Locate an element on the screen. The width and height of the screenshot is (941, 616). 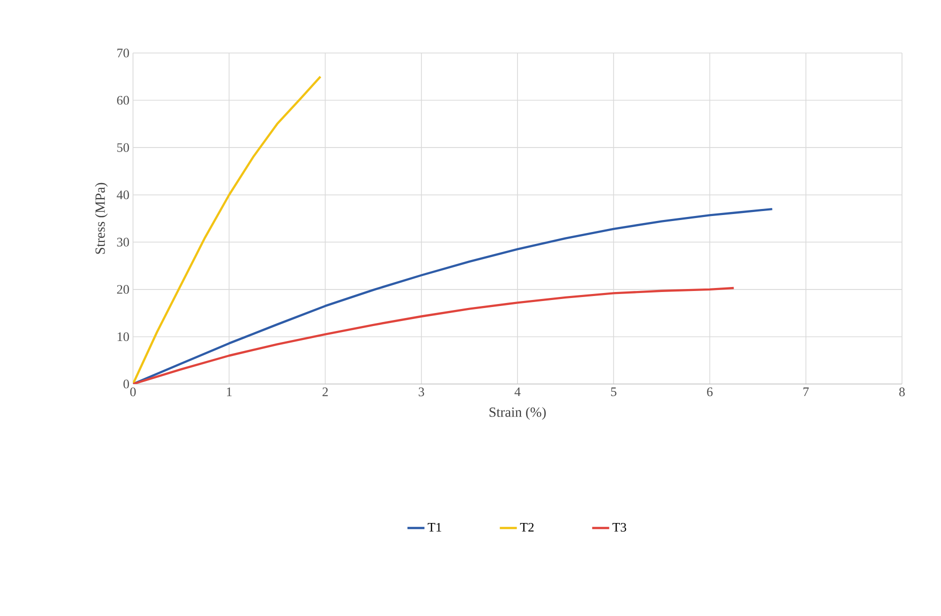
legend-label: T1 is located at coordinates (435, 527).